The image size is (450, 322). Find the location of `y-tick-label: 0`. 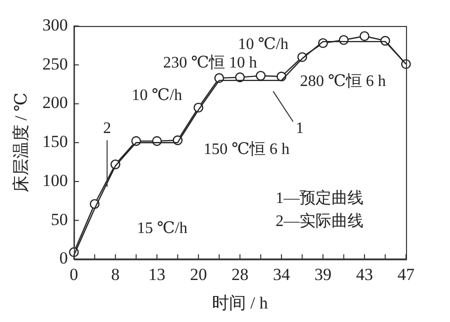

y-tick-label: 0 is located at coordinates (63, 258).